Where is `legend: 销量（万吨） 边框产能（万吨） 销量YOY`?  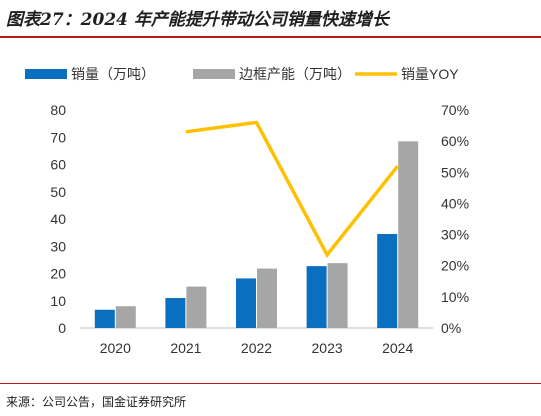 legend: 销量（万吨） 边框产能（万吨） 销量YOY is located at coordinates (242, 74).